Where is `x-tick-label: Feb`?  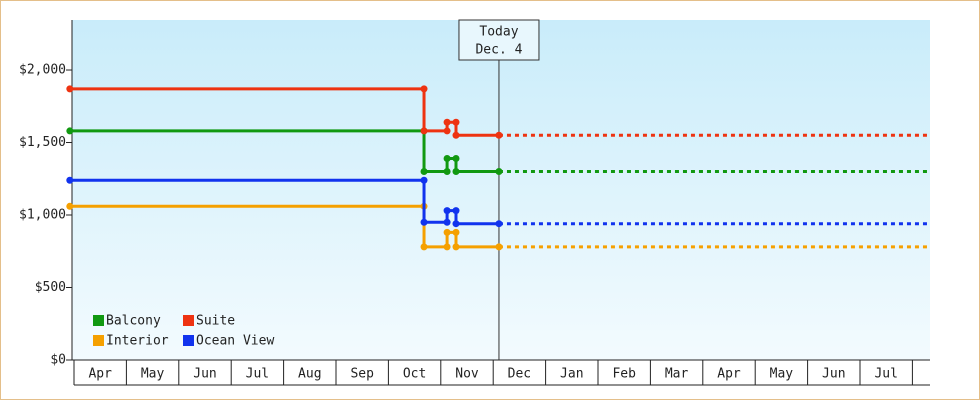 x-tick-label: Feb is located at coordinates (624, 374).